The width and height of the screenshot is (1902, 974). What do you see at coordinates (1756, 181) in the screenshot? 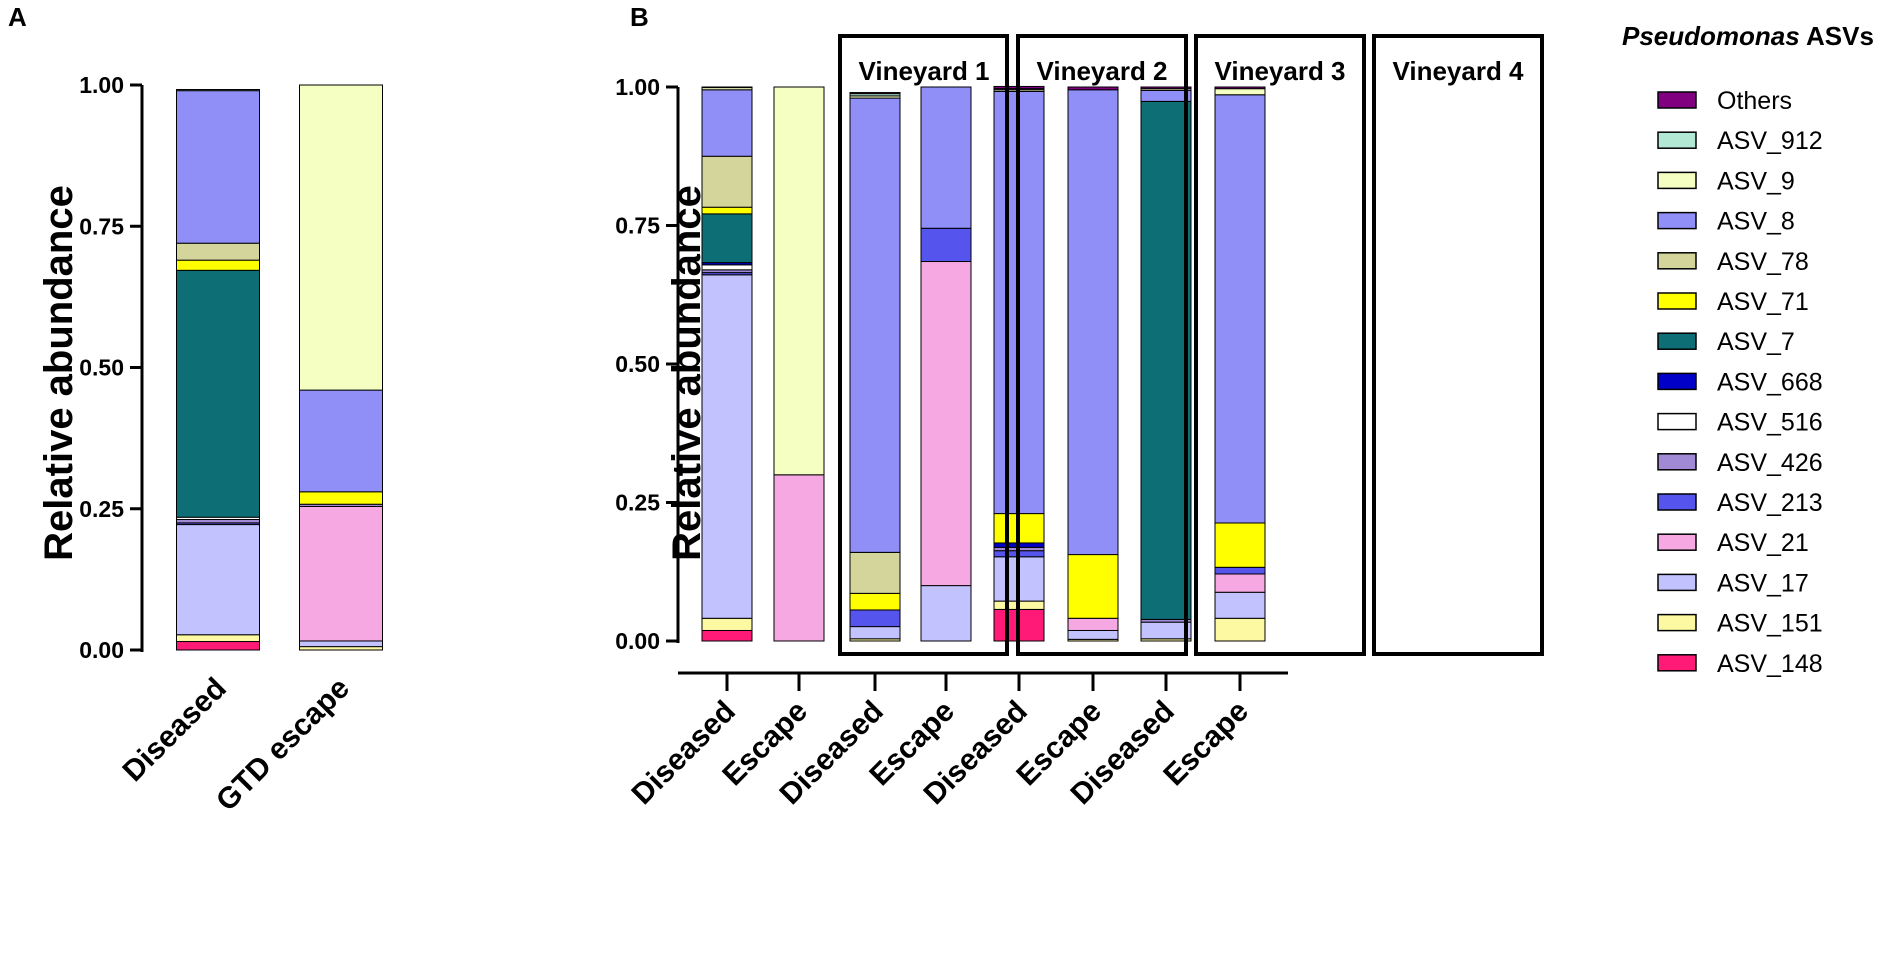
I see `legend-label: ASV_9` at bounding box center [1756, 181].